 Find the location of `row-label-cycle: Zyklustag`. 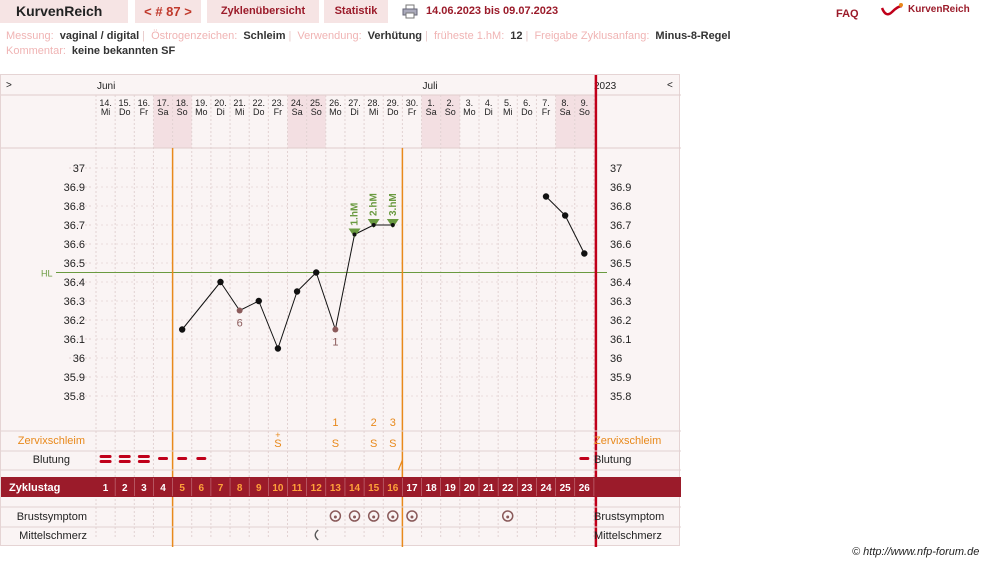

row-label-cycle: Zyklustag is located at coordinates (34, 488).